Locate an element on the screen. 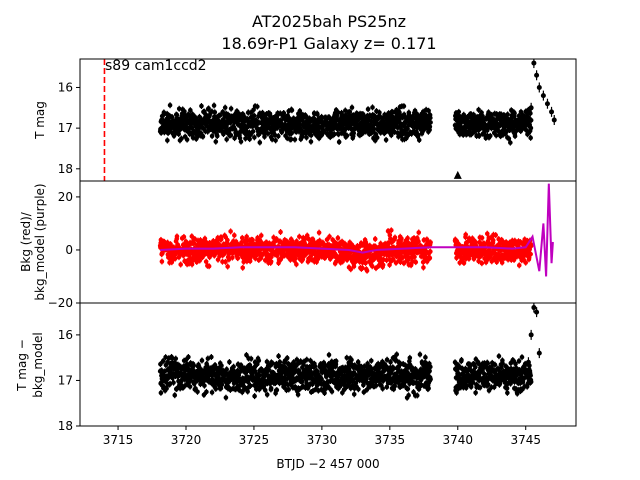  y-tick-label: 18 is located at coordinates (65, 169).